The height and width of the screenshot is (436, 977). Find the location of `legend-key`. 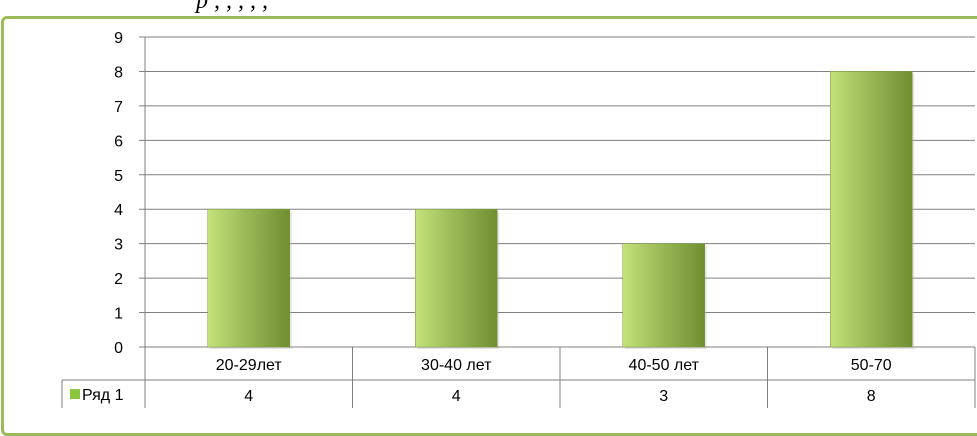

legend-key is located at coordinates (75, 394).